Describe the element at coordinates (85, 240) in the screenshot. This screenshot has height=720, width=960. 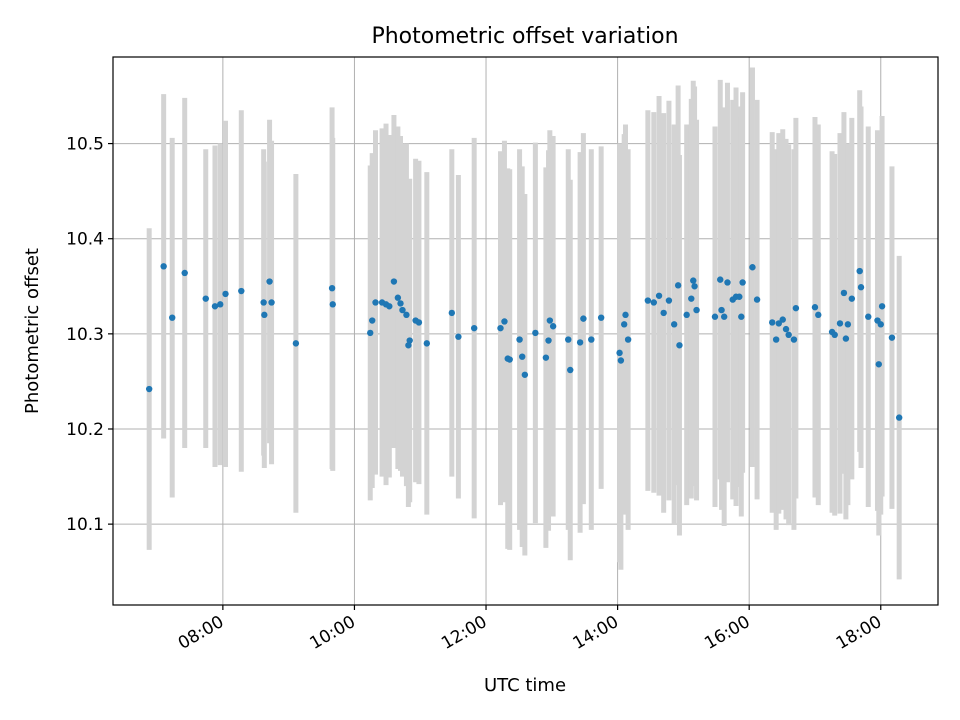
I see `y-tick-label: 10.4` at that location.